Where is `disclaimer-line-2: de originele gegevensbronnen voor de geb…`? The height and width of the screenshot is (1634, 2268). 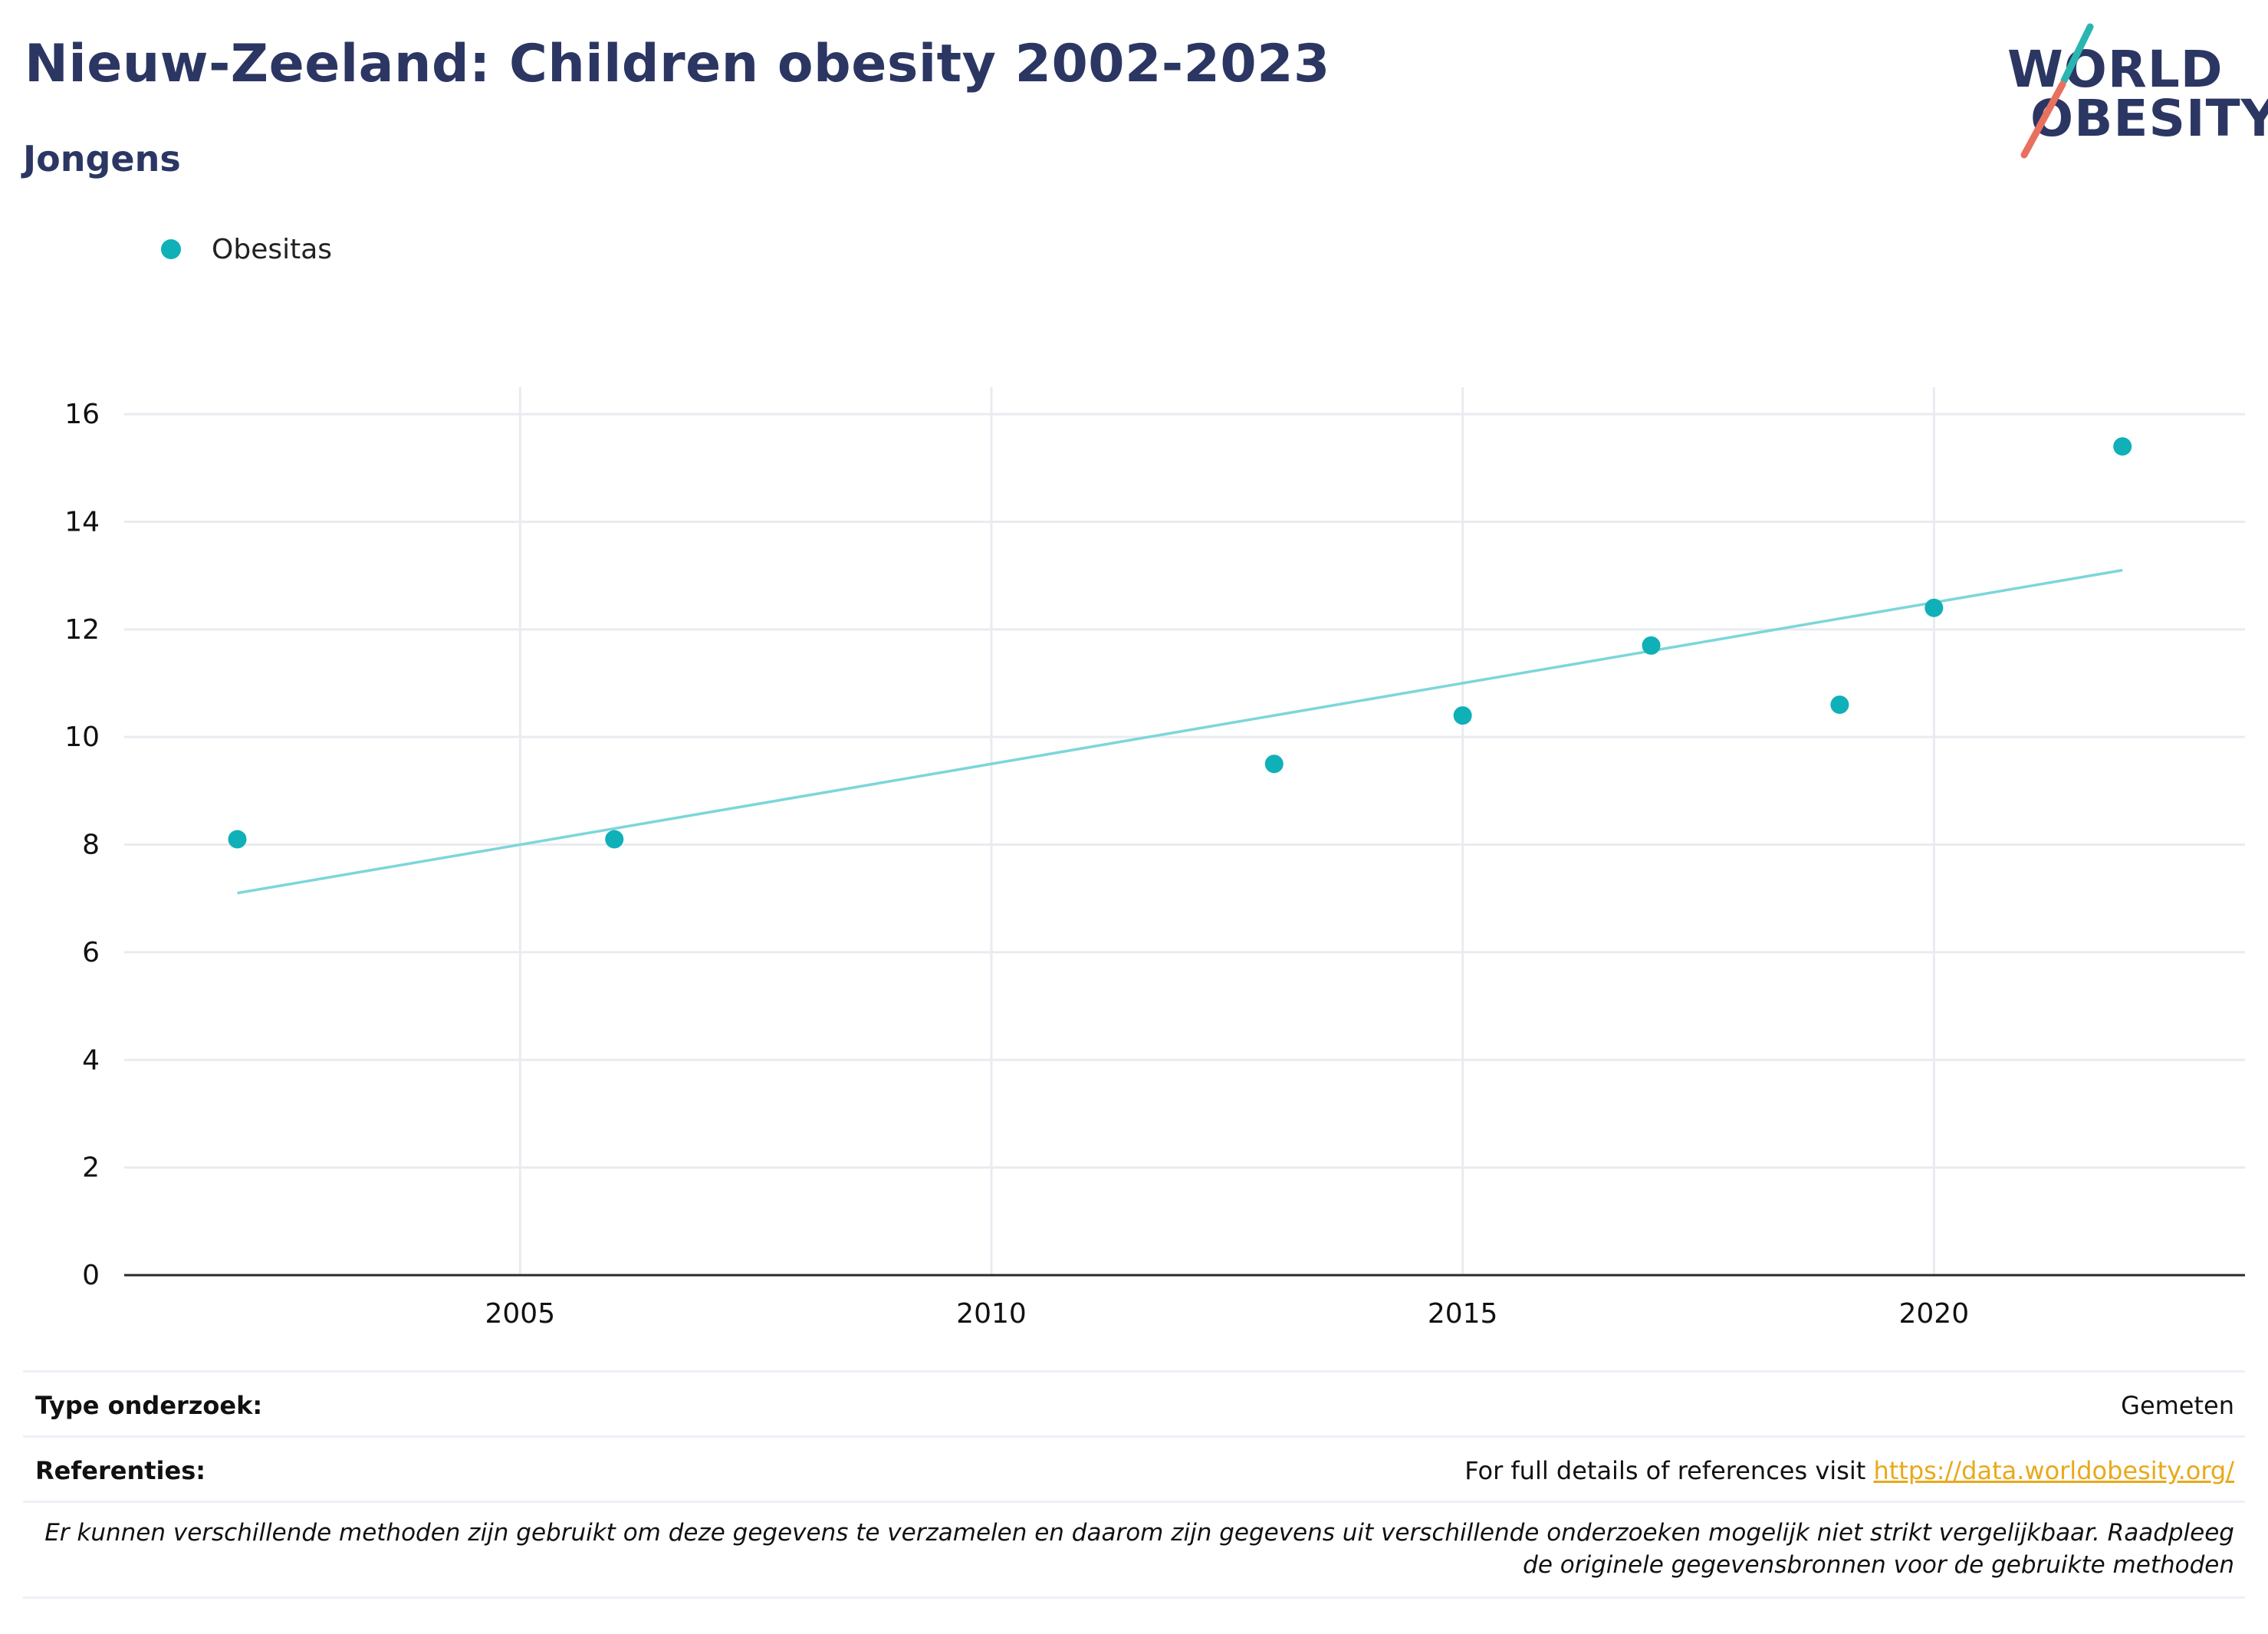 disclaimer-line-2: de originele gegevensbronnen voor de geb… is located at coordinates (1878, 1565).